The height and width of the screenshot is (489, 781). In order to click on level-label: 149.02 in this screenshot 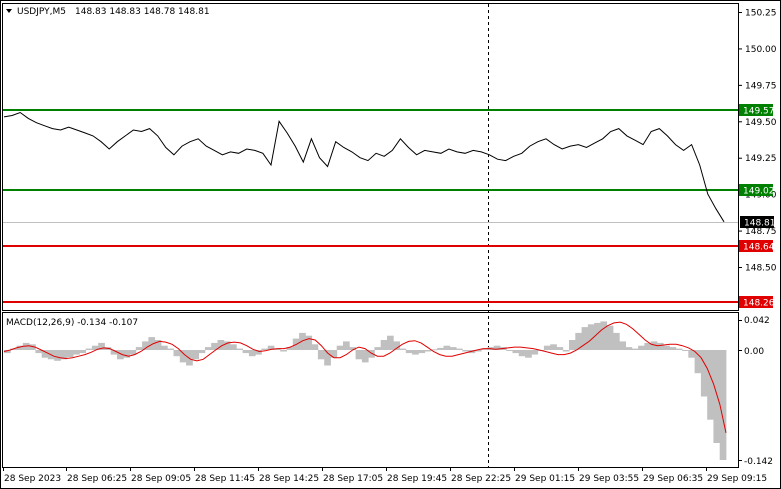, I will do `click(759, 192)`.